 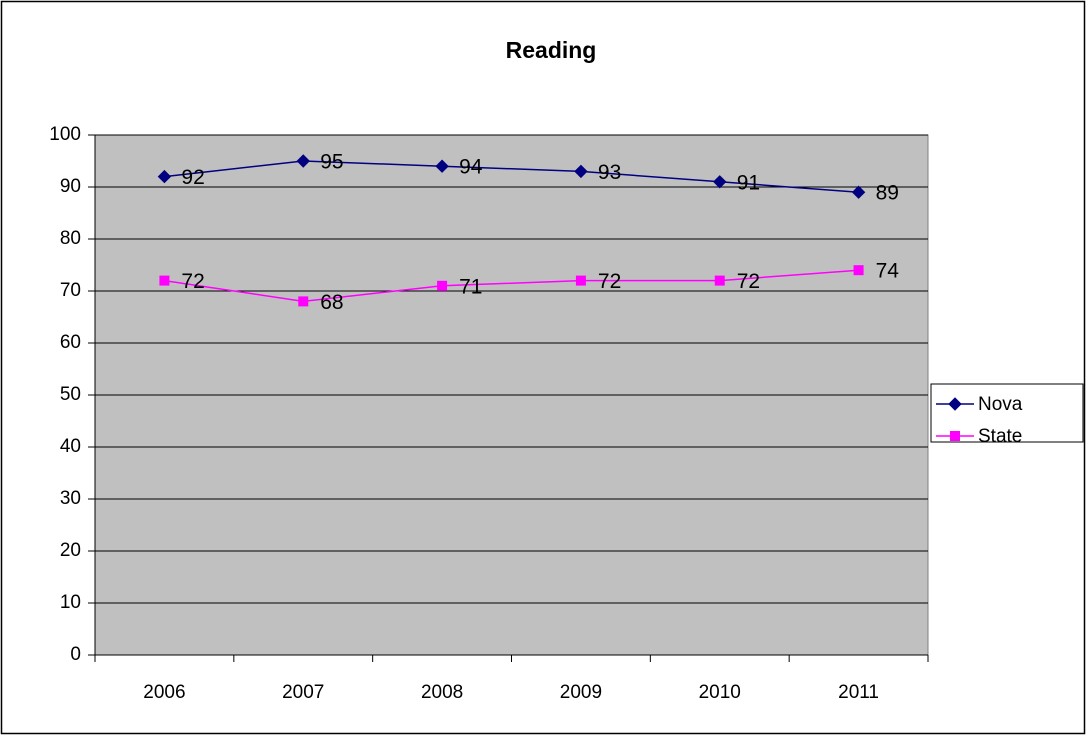 What do you see at coordinates (70, 186) in the screenshot?
I see `y-tick-label: 90` at bounding box center [70, 186].